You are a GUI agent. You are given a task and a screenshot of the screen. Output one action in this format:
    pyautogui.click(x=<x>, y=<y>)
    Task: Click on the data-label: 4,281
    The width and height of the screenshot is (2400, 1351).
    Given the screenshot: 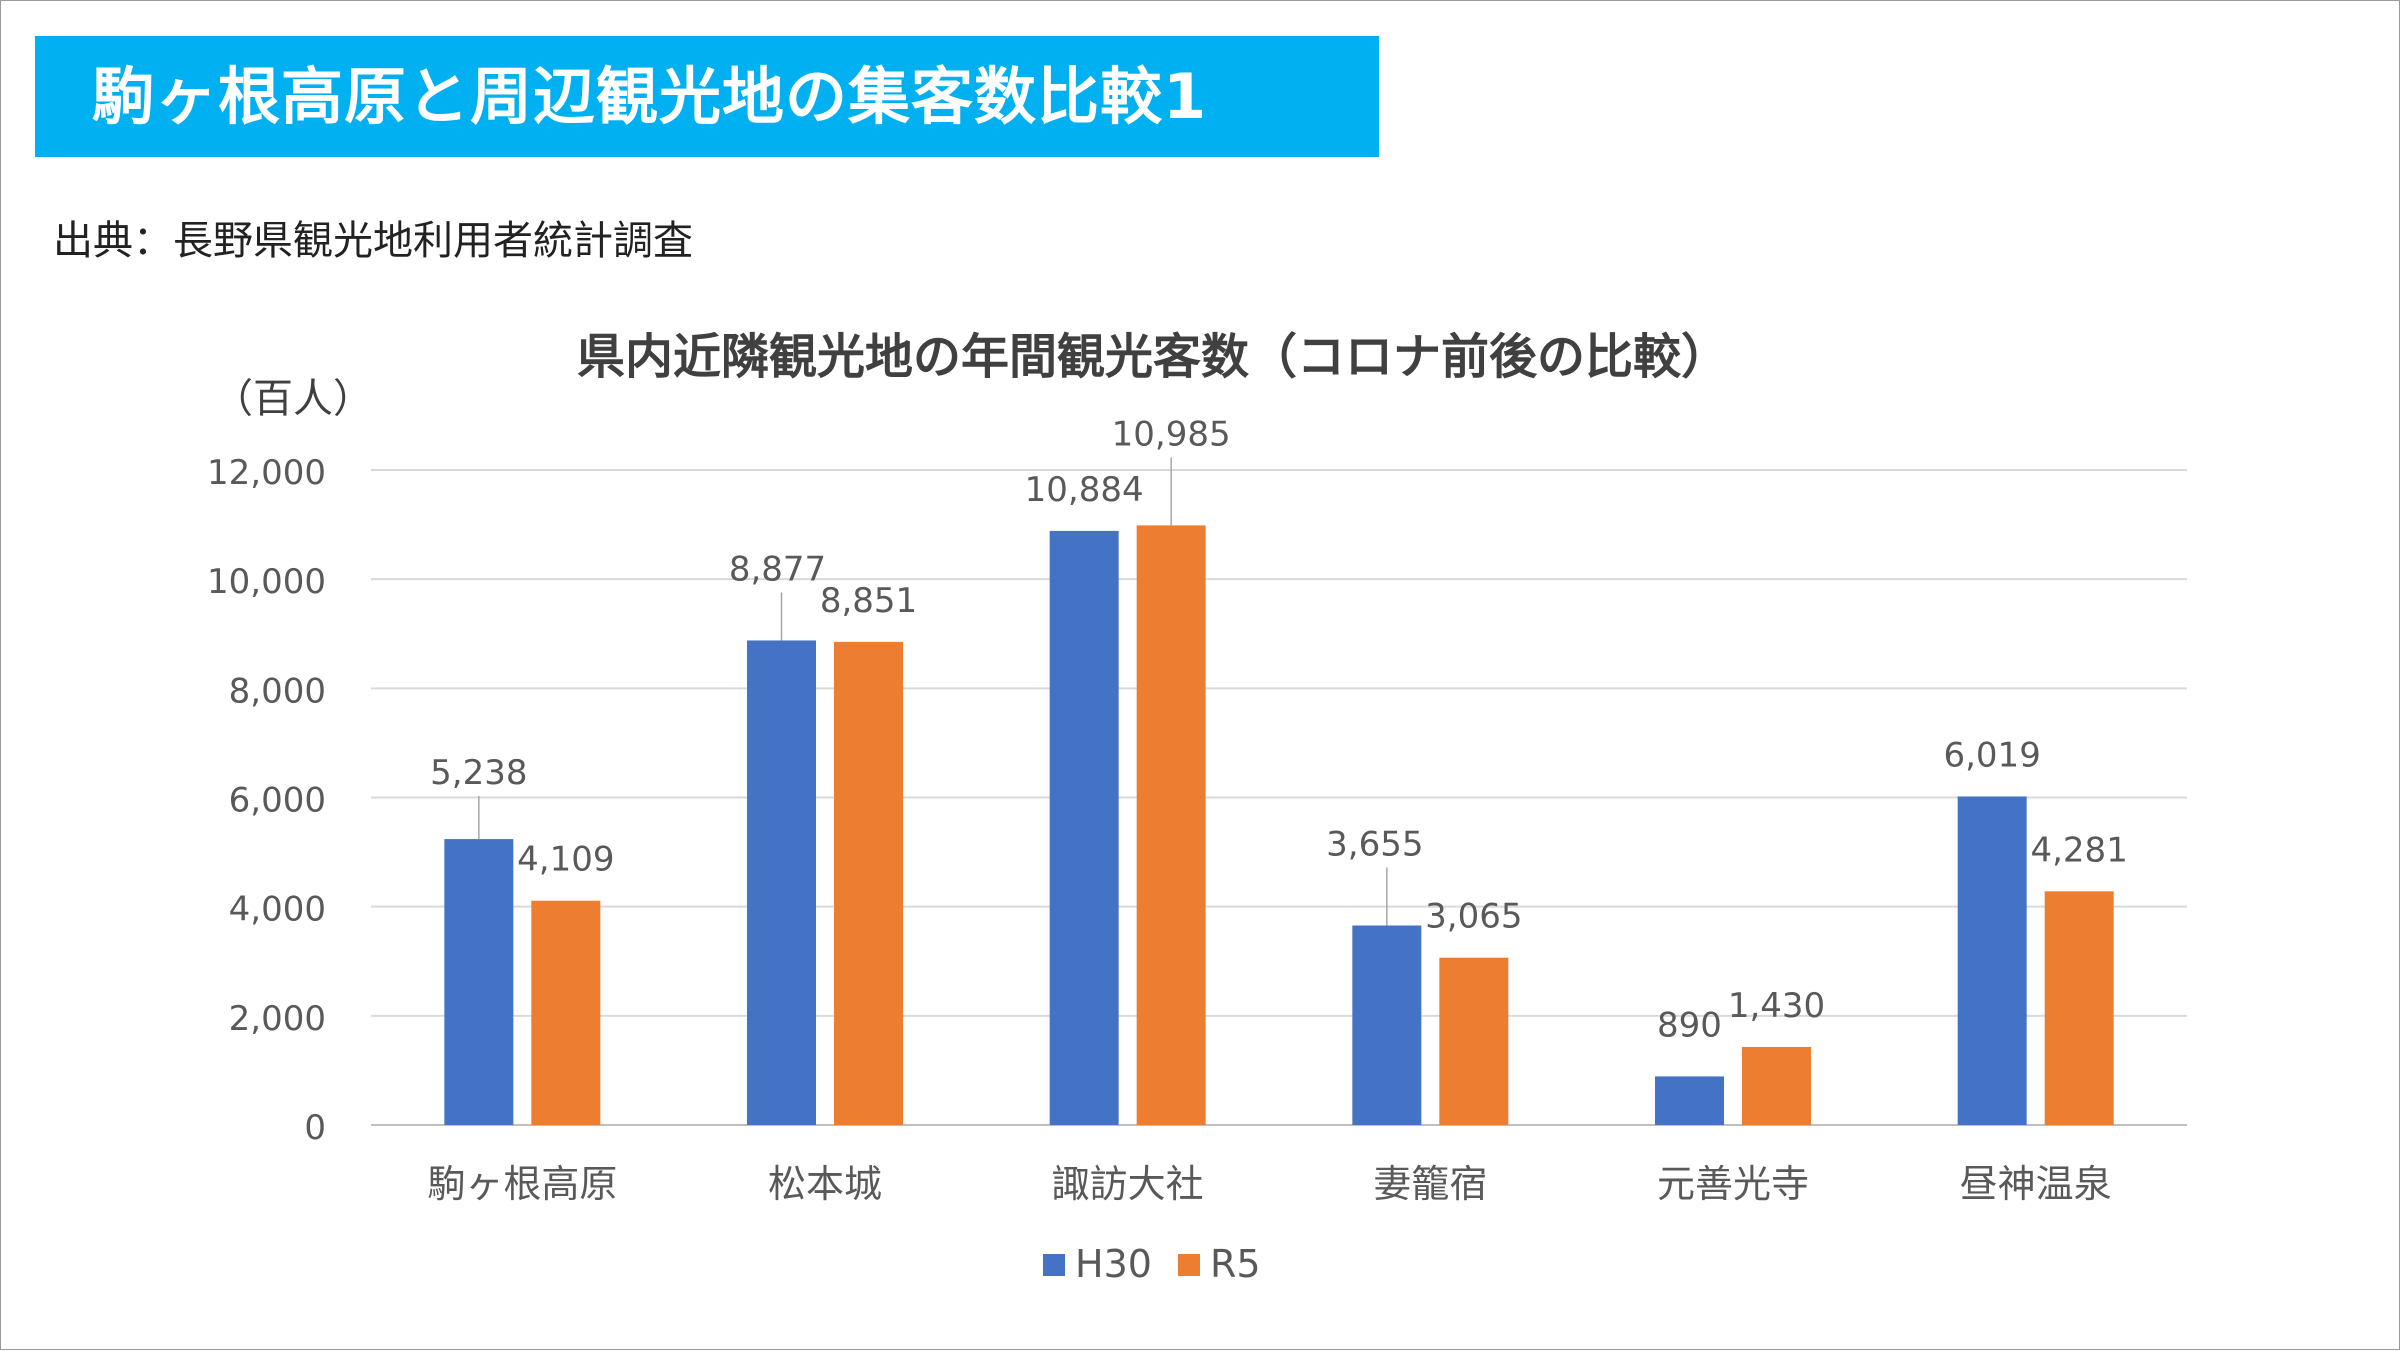 What is the action you would take?
    pyautogui.click(x=2078, y=850)
    